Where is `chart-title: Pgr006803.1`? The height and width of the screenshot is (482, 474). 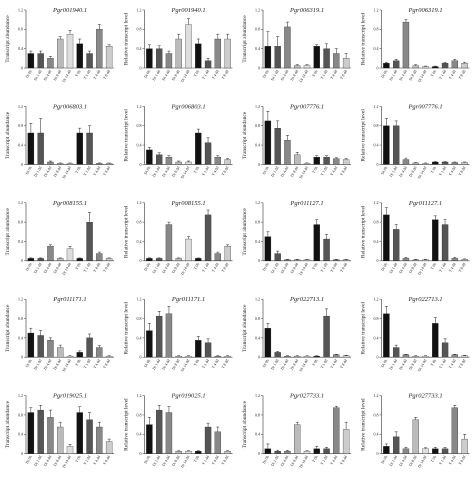 chart-title: Pgr006803.1 is located at coordinates (69, 106).